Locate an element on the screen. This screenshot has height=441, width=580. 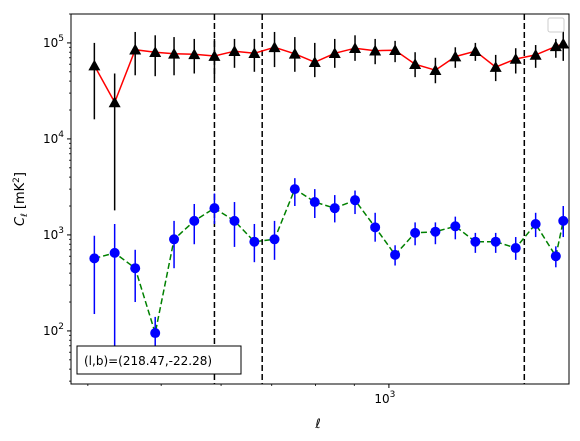
annotation-box is located at coordinates (159, 360).